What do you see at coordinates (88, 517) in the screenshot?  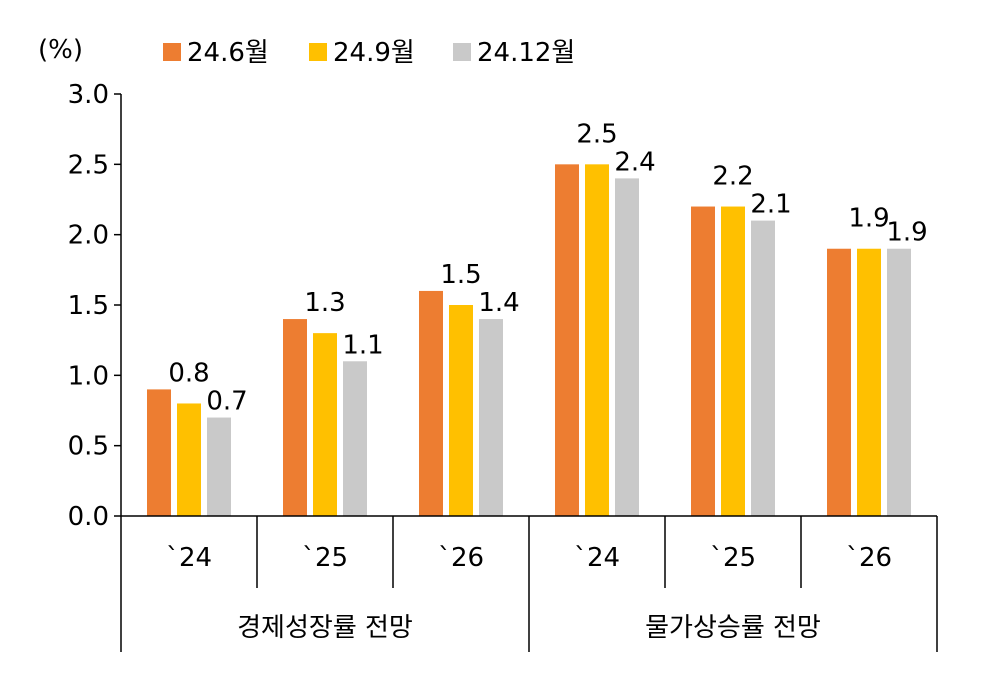 I see `y-tick-label: 0.0` at bounding box center [88, 517].